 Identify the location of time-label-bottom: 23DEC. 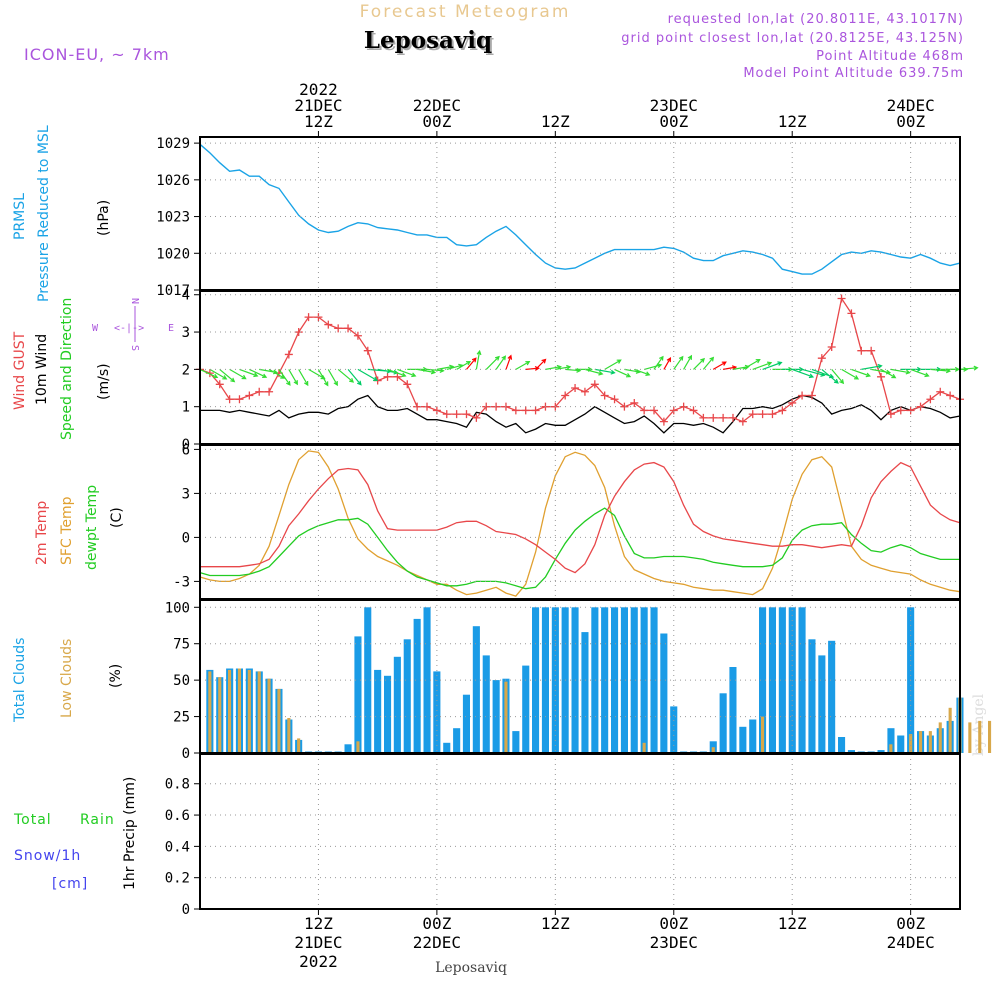
(674, 942).